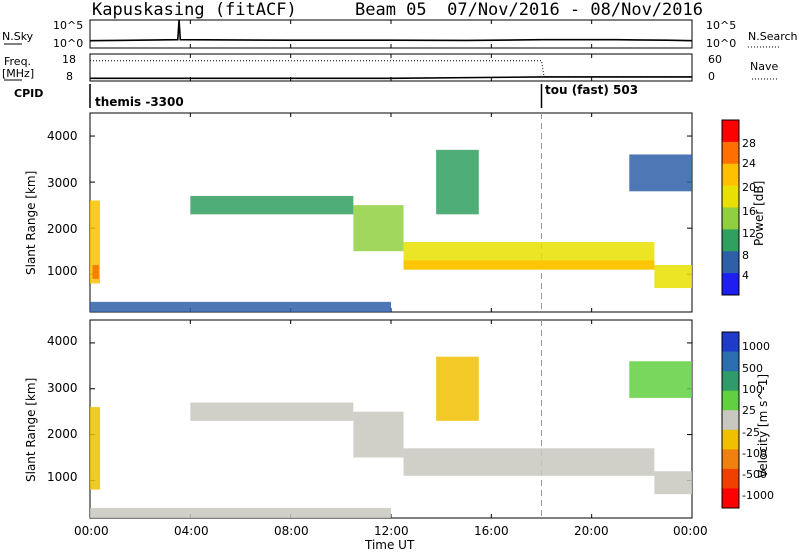 This screenshot has height=554, width=800. Describe the element at coordinates (139, 102) in the screenshot. I see `cpid-mode-themis: themis -3300` at that location.